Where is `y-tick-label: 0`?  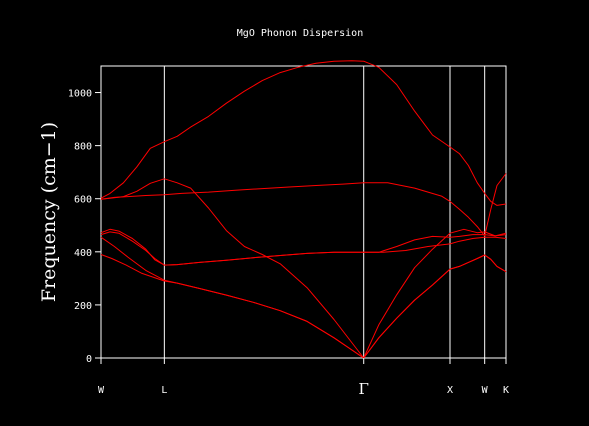
y-tick-label: 0 is located at coordinates (89, 359).